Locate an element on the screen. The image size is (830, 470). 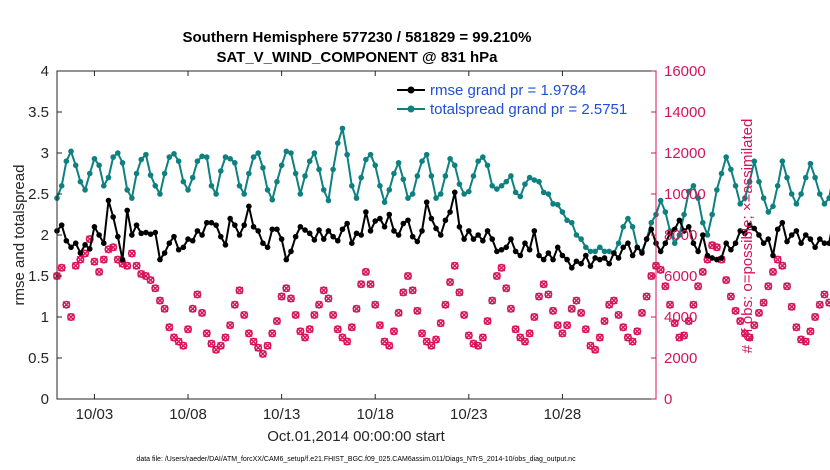
right-y-tick-label: 8000 is located at coordinates (680, 235).